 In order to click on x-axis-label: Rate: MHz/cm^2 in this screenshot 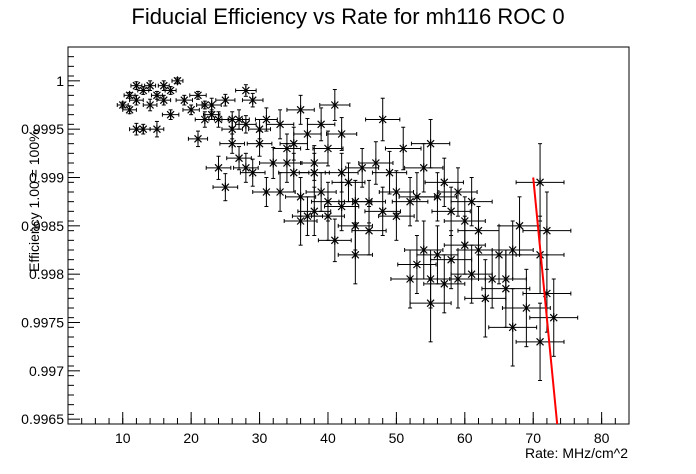, I will do `click(576, 453)`.